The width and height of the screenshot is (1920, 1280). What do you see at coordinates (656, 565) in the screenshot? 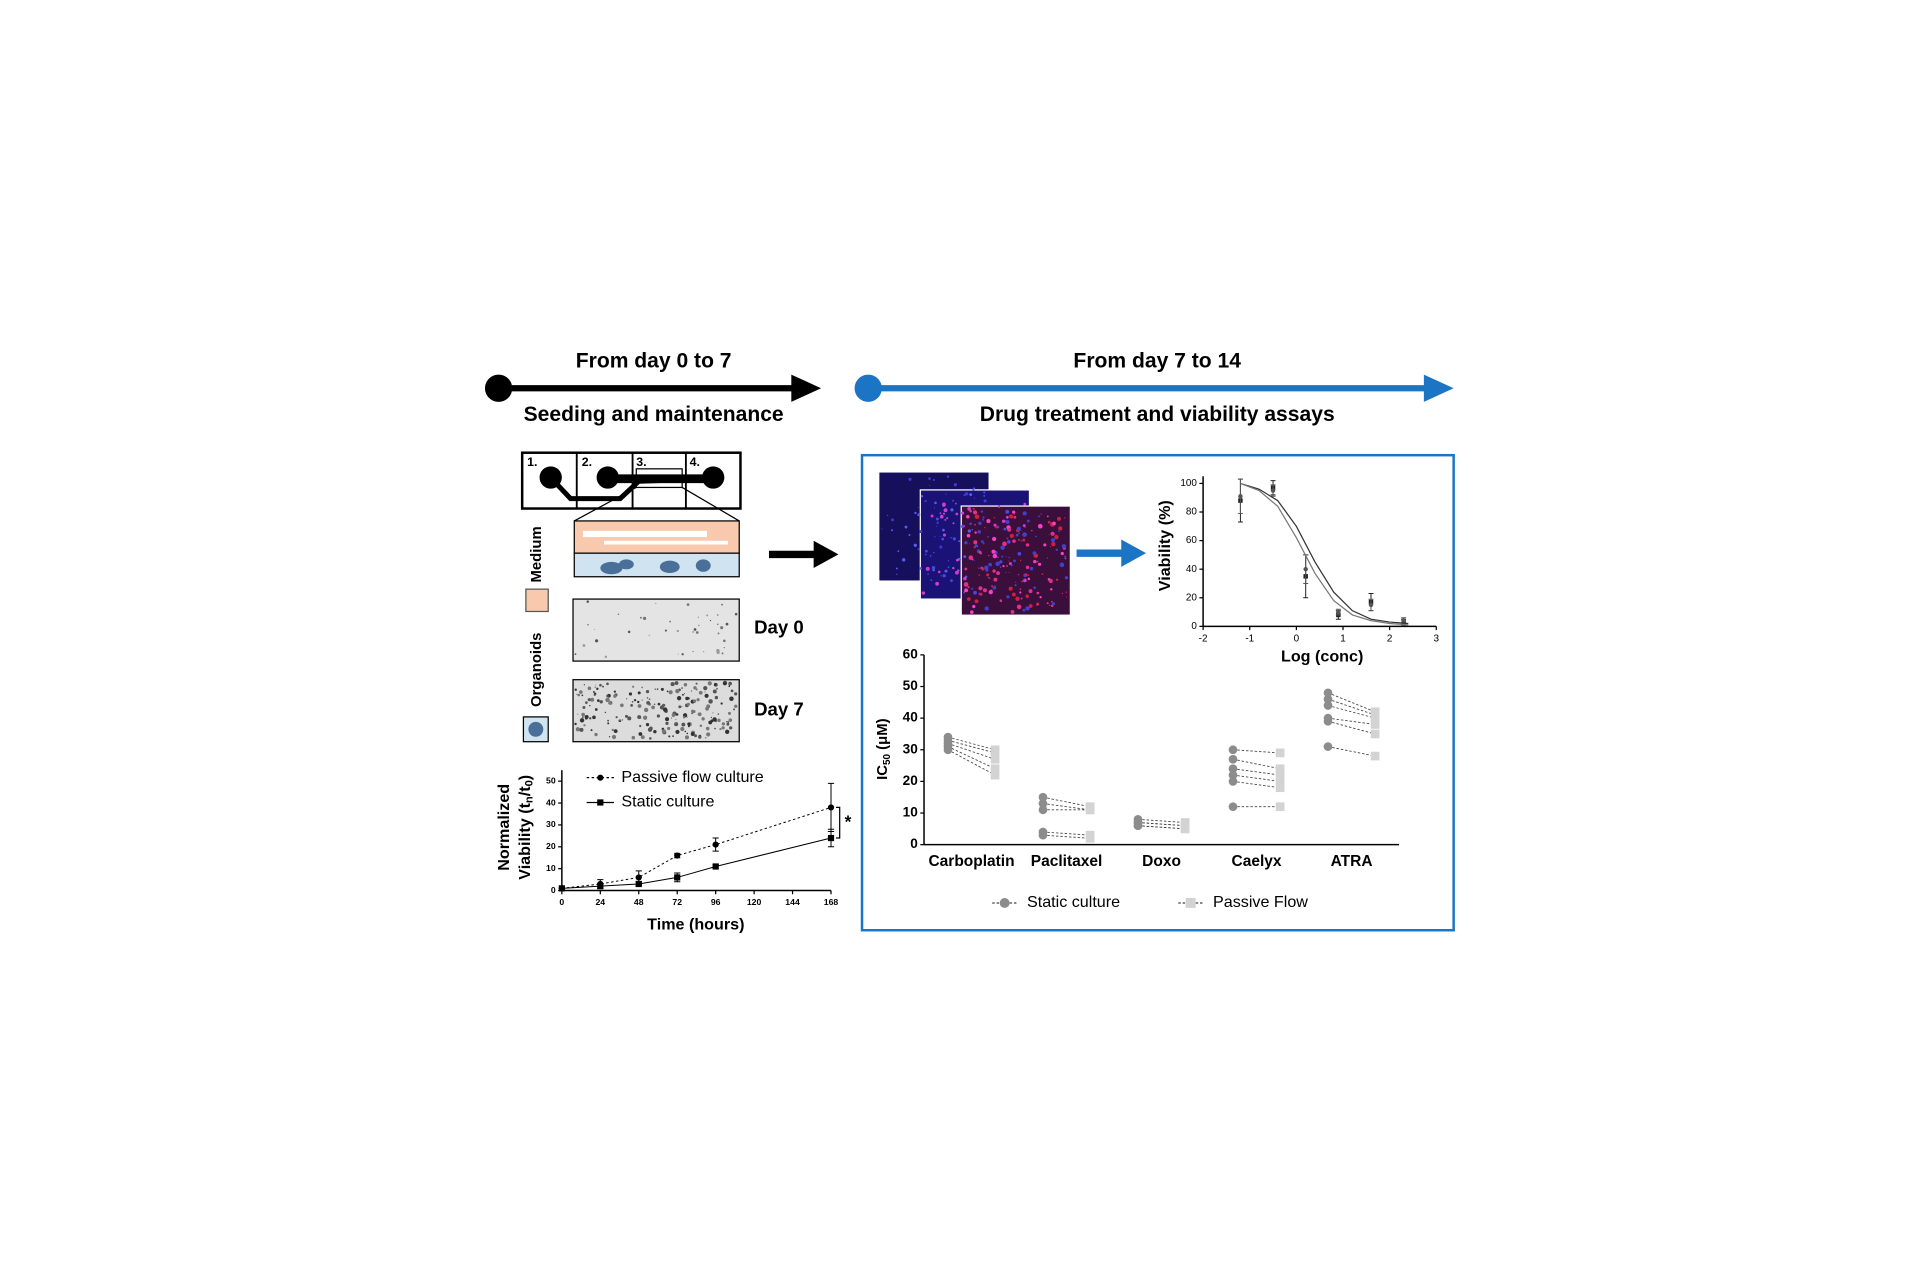
I see `organoid-layer` at bounding box center [656, 565].